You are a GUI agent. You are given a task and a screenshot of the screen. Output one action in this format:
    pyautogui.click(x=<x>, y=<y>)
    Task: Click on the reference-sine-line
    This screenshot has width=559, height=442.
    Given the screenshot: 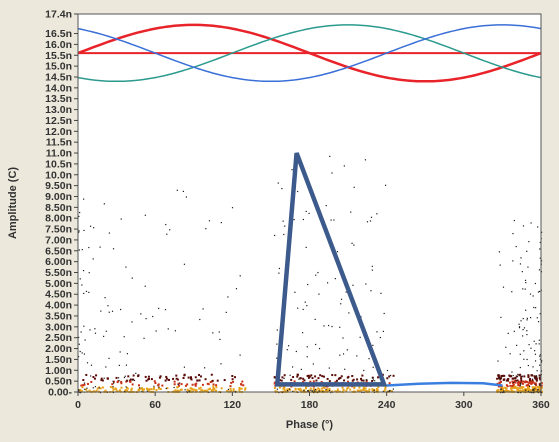 What is the action you would take?
    pyautogui.click(x=309, y=53)
    